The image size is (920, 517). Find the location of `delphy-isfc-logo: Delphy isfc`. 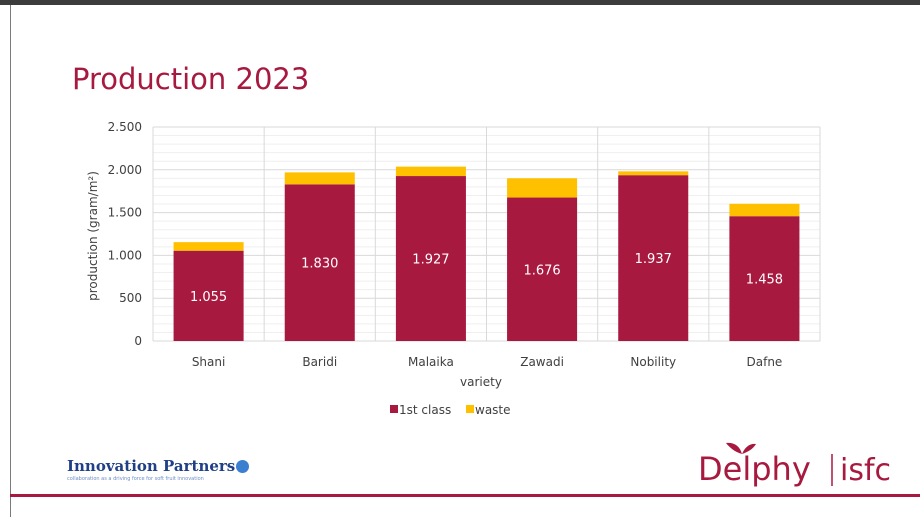

delphy-isfc-logo: Delphy isfc is located at coordinates (794, 465).